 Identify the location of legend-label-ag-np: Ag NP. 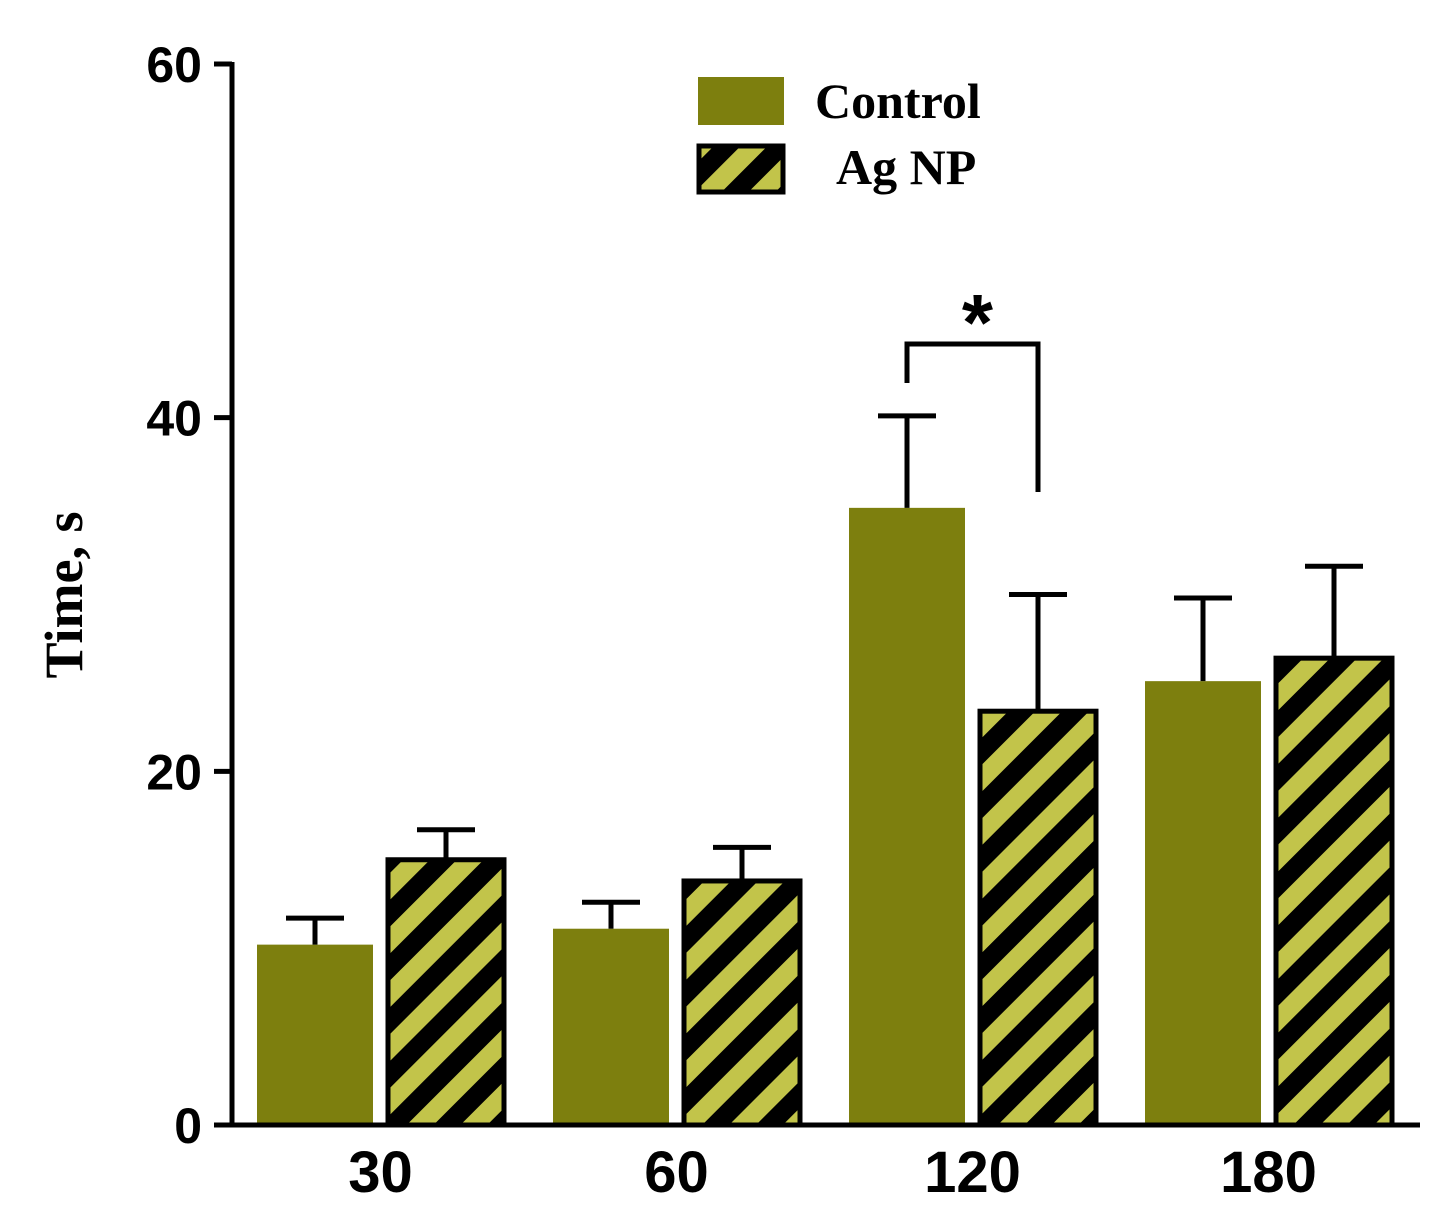
(906, 167).